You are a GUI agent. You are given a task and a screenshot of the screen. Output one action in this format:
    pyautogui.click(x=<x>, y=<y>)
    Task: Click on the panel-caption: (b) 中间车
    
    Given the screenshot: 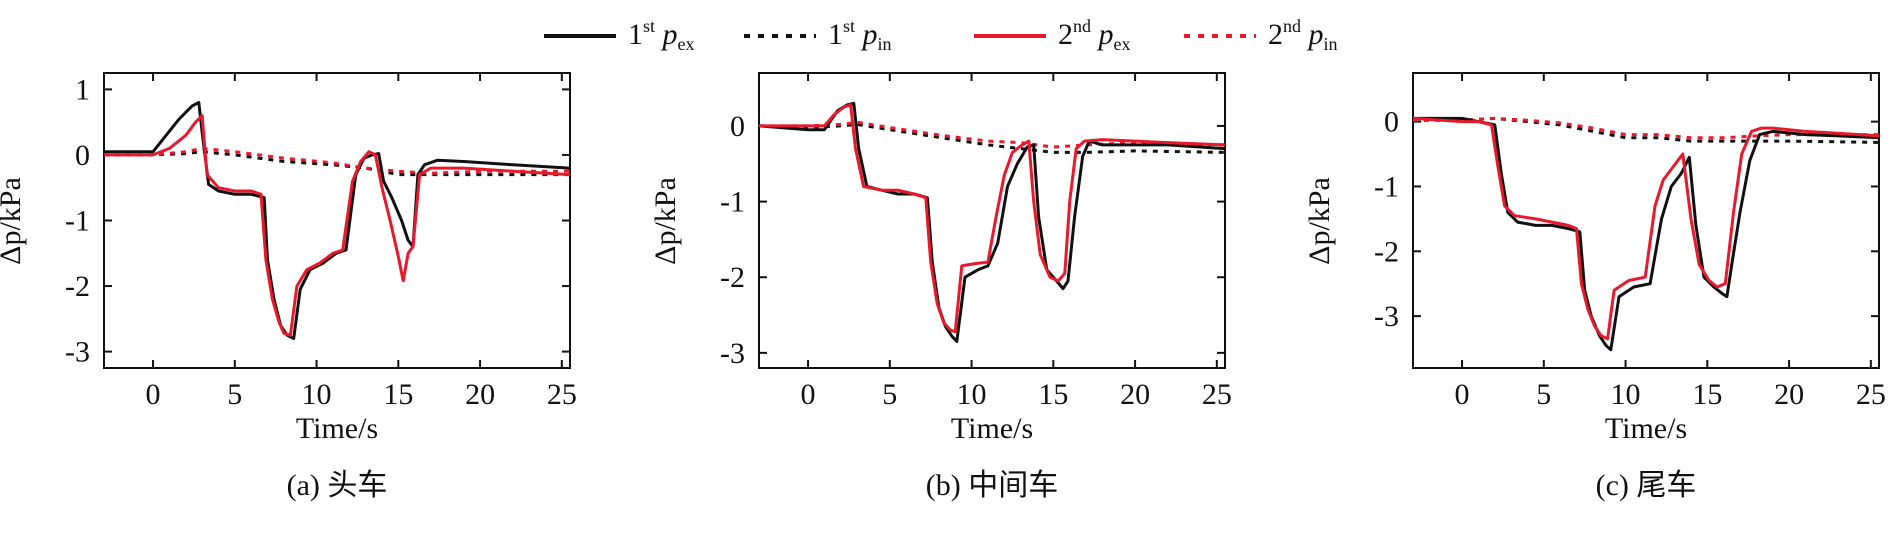 What is the action you would take?
    pyautogui.click(x=992, y=485)
    